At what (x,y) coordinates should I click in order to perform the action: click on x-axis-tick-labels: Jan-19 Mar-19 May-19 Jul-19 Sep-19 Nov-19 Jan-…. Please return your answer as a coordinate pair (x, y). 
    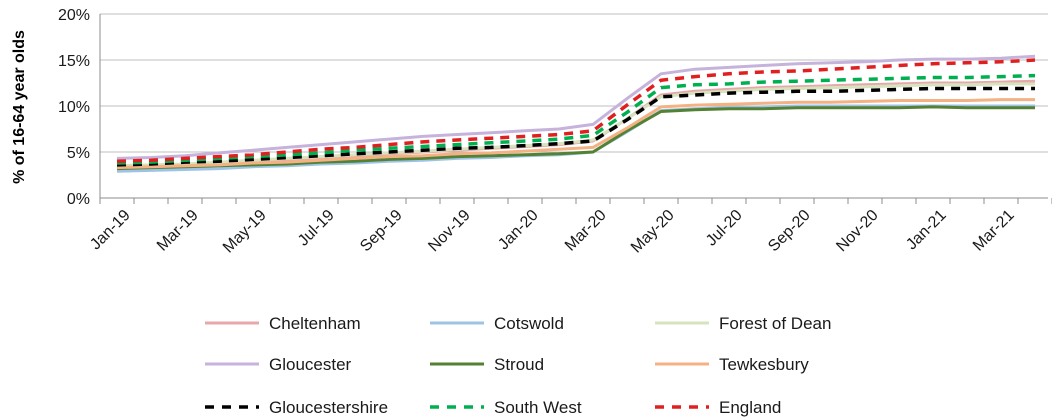
    Looking at the image, I should click on (552, 232).